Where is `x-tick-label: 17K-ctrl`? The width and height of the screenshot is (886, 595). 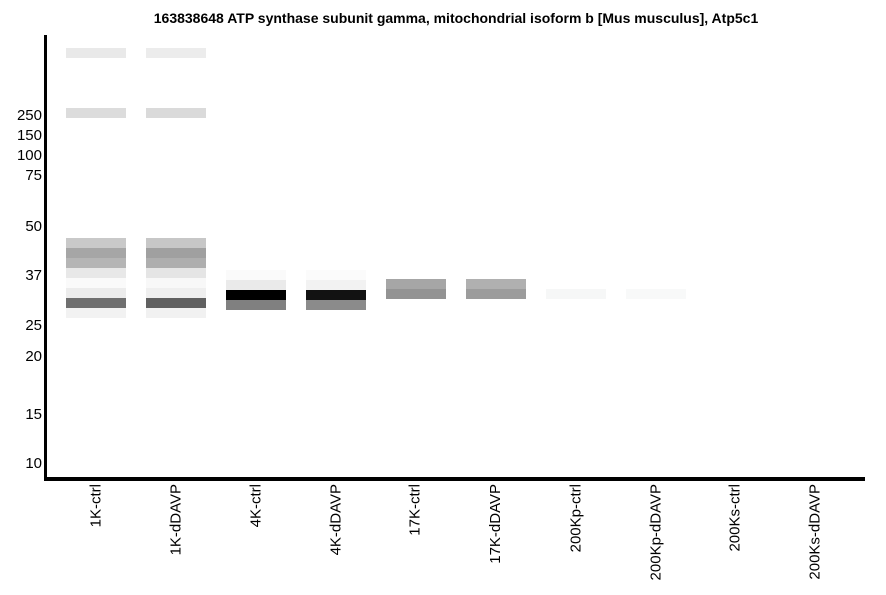 x-tick-label: 17K-ctrl is located at coordinates (415, 510).